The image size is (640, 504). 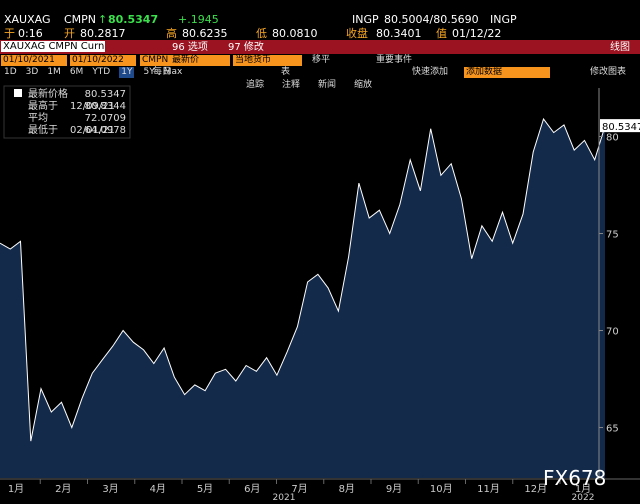 I want to click on x-tick-label: 12月, so click(x=535, y=489).